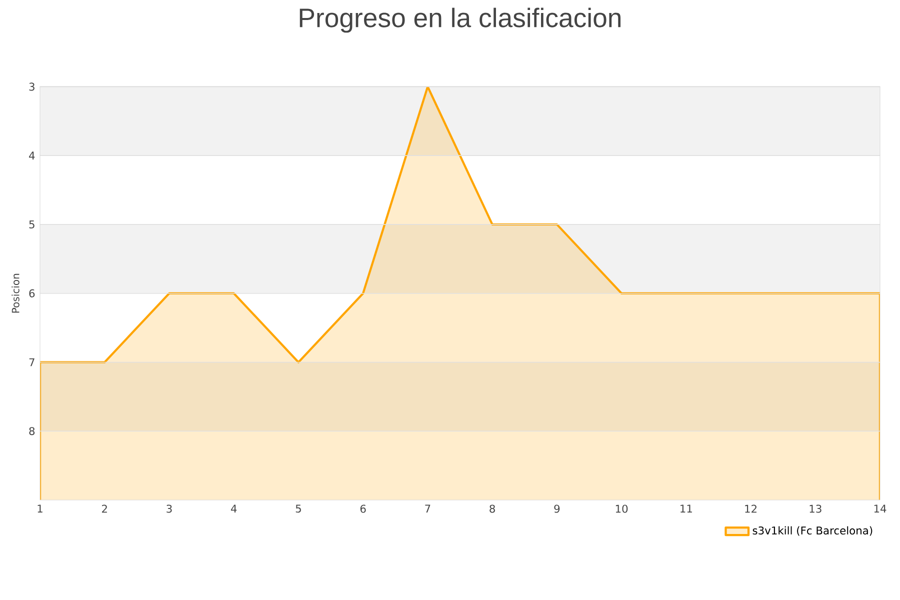 This screenshot has width=900, height=600. I want to click on x-tick-label: 3, so click(169, 508).